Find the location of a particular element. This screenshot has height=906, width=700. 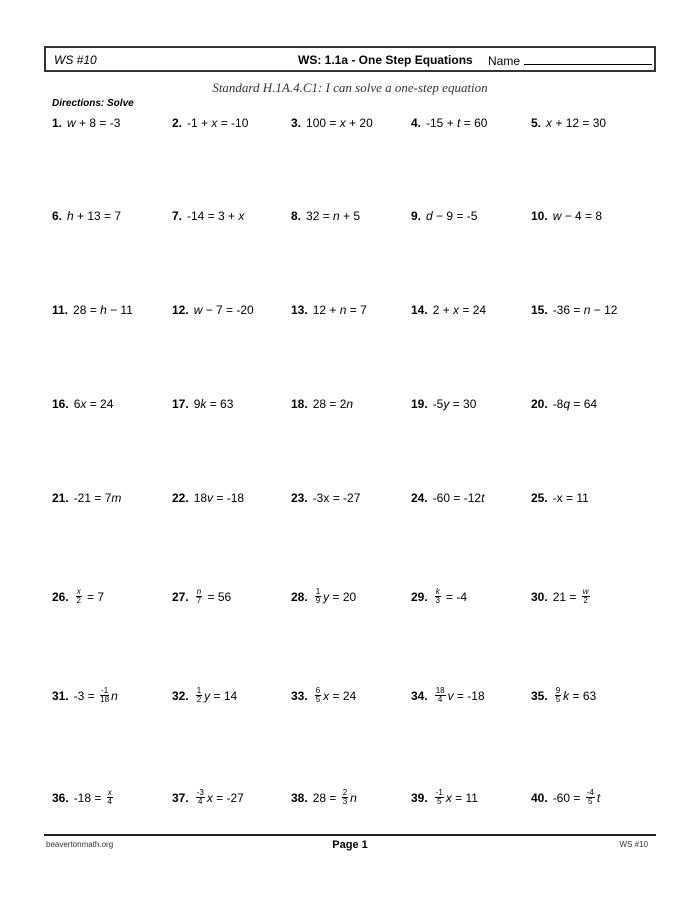

problem: 5. x + 12 = 30 is located at coordinates (568, 123).